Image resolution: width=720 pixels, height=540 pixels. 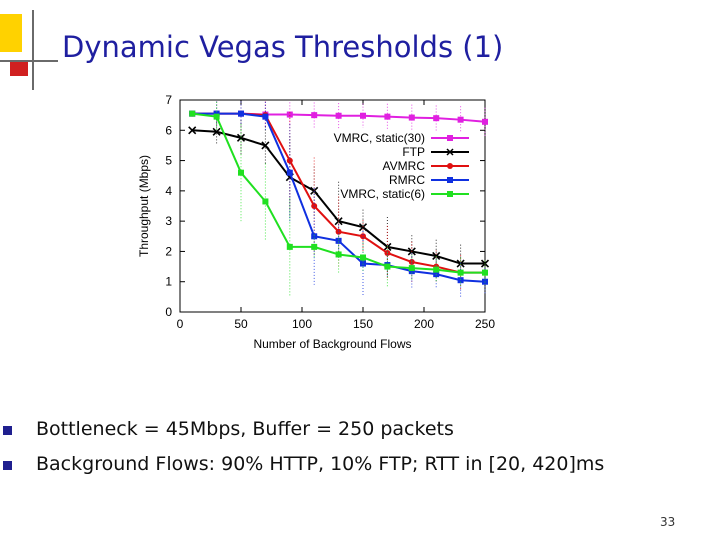 I want to click on y-tick-label: 1, so click(x=168, y=282).